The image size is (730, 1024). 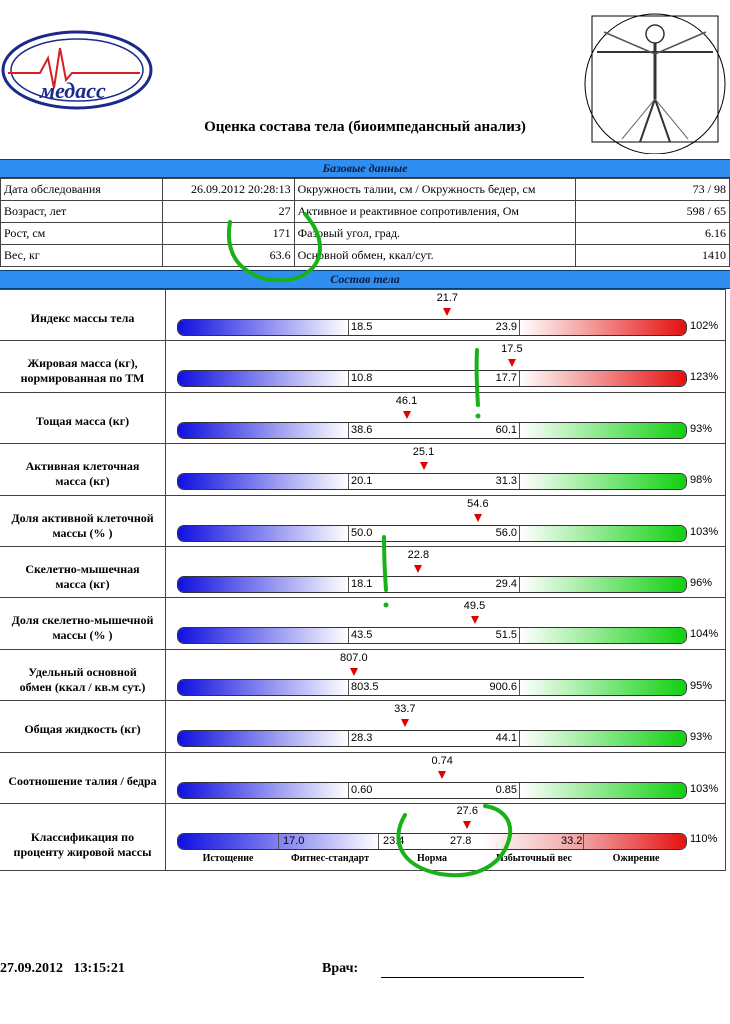 What do you see at coordinates (652, 211) in the screenshot?
I see `base-value: 598 / 65` at bounding box center [652, 211].